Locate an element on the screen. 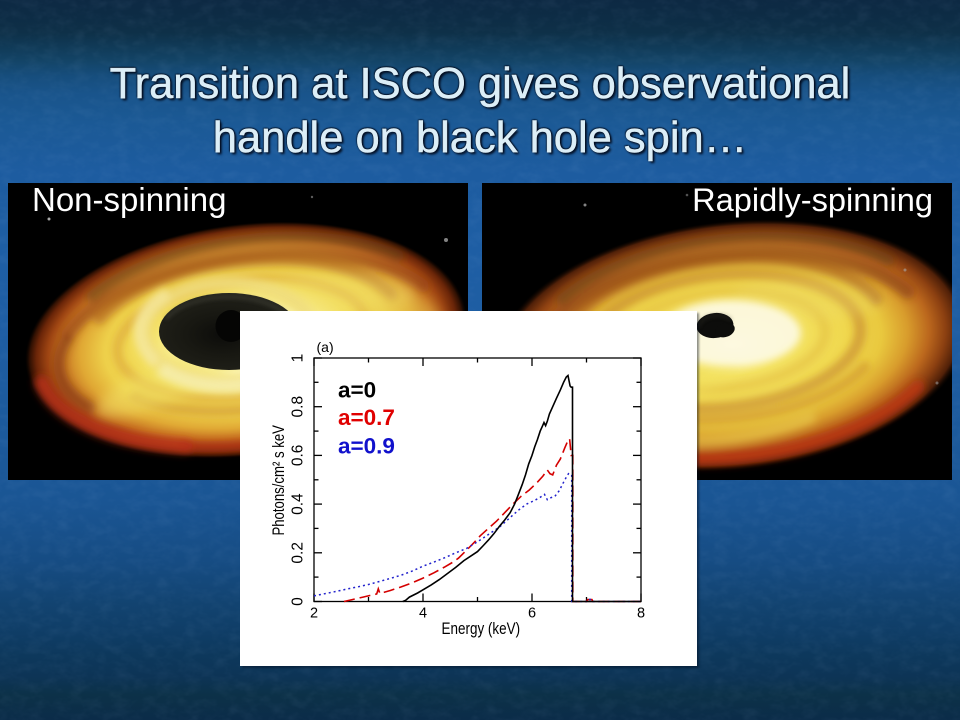  svg-text: 8 is located at coordinates (641, 614).